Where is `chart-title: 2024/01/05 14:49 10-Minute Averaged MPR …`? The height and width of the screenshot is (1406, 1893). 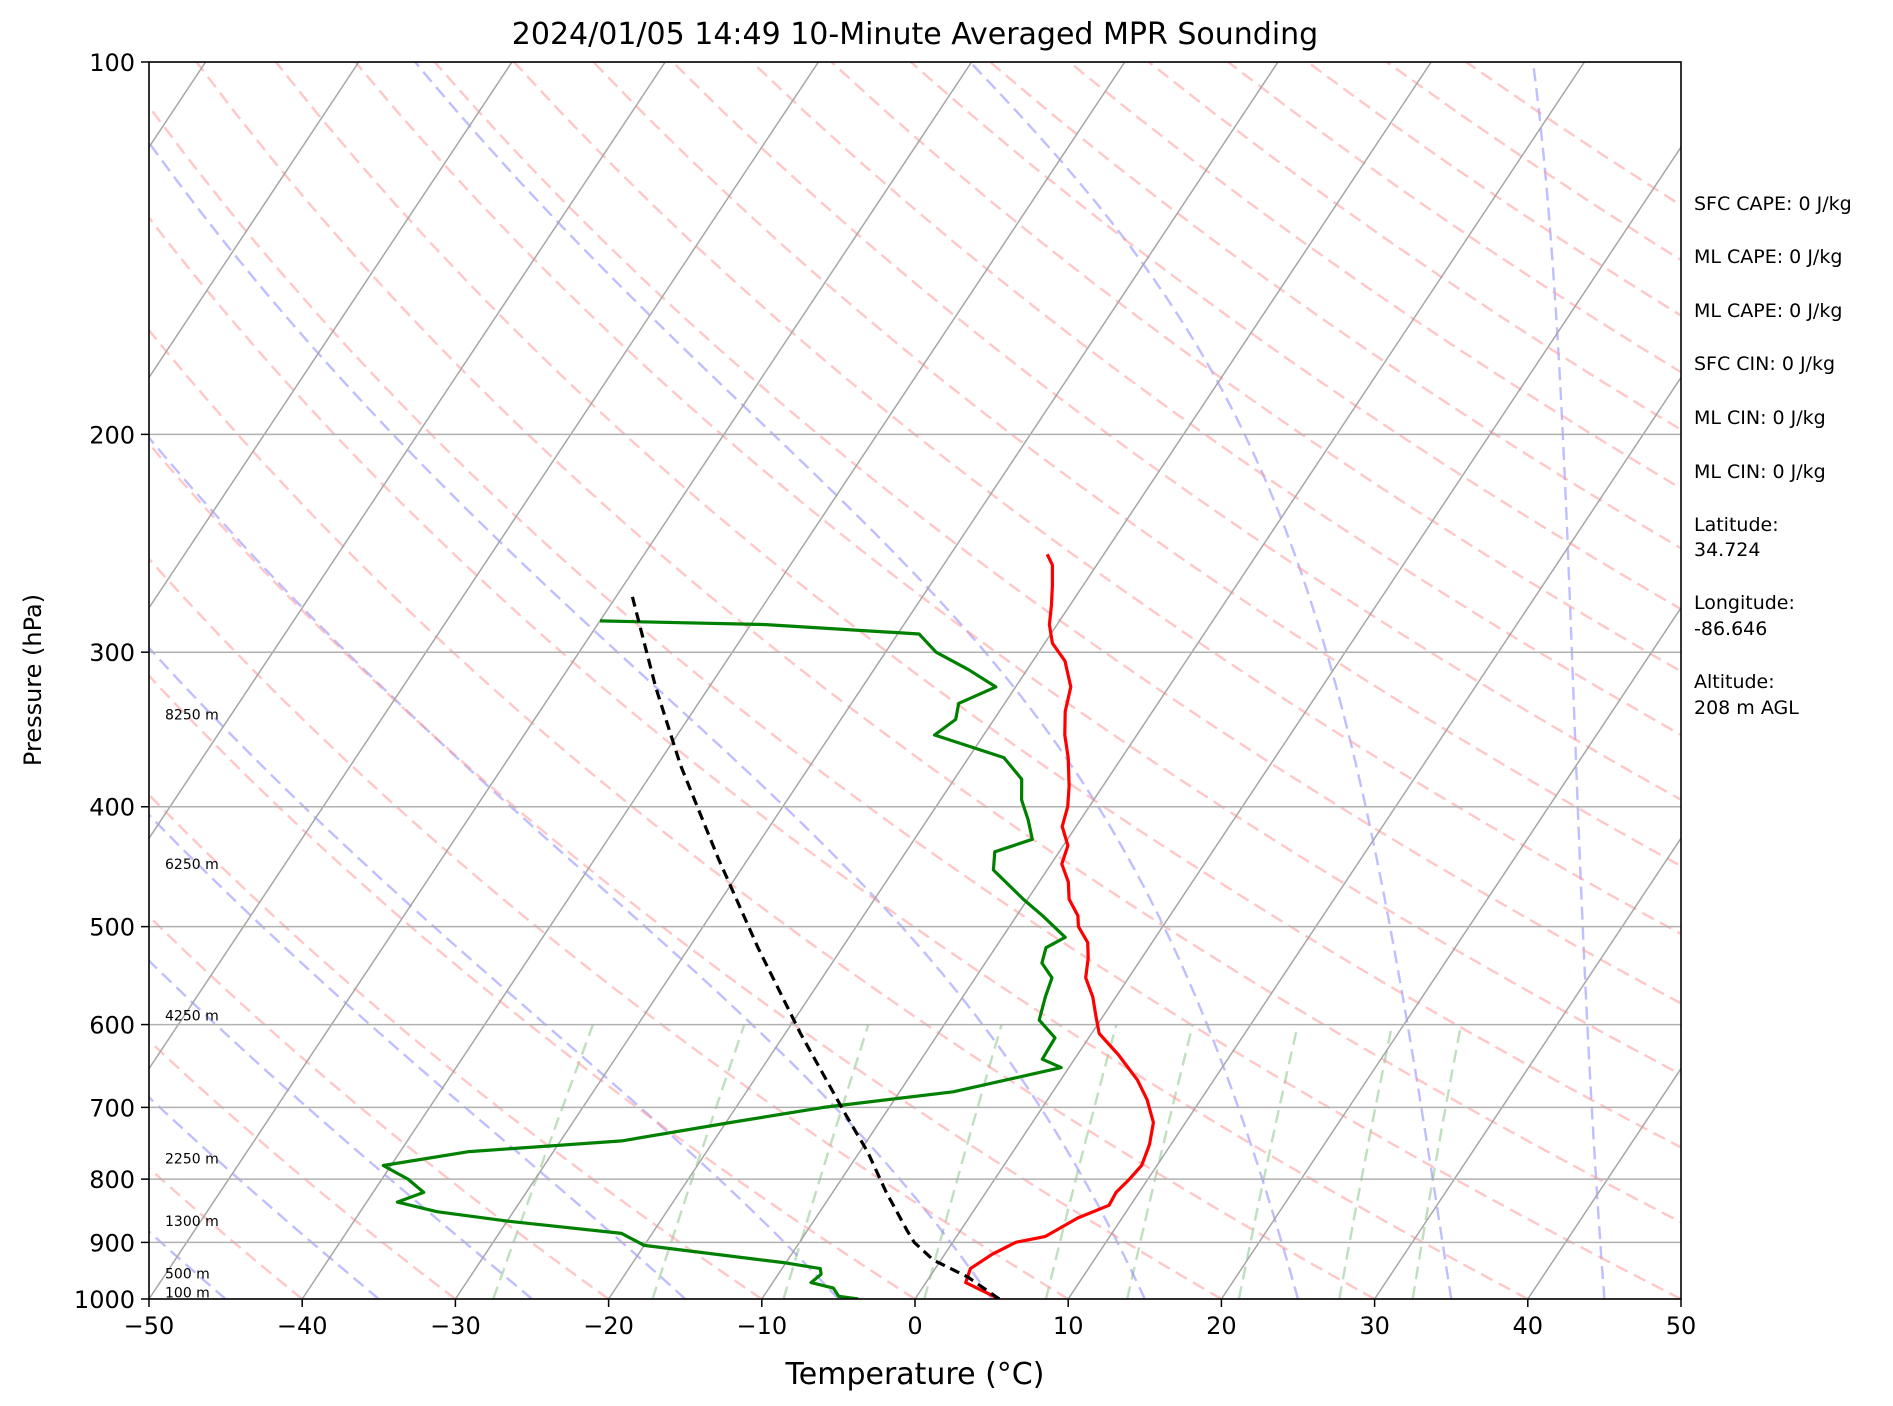
chart-title: 2024/01/05 14:49 10-Minute Averaged MPR … is located at coordinates (915, 34).